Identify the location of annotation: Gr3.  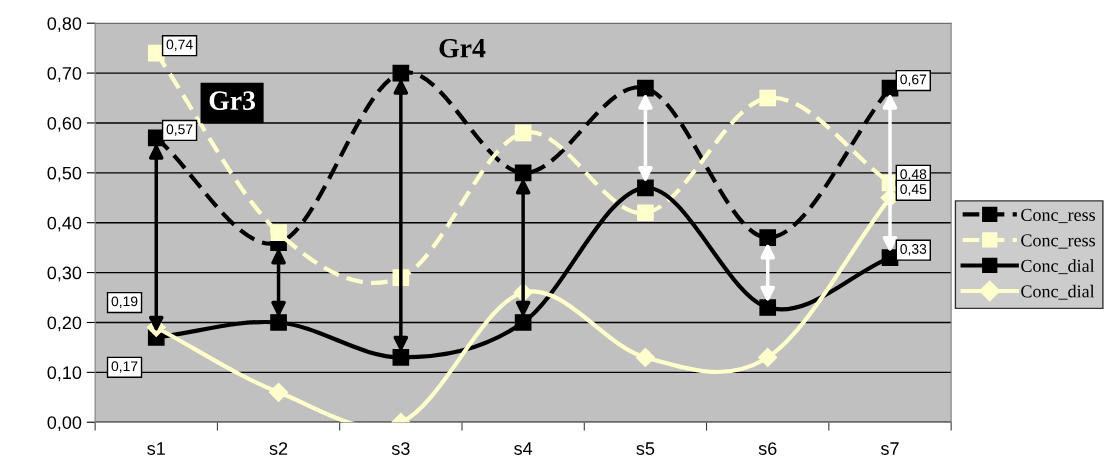
(232, 100).